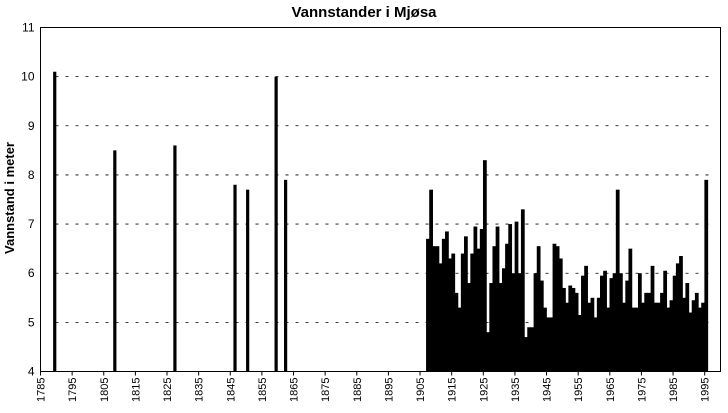 This screenshot has height=413, width=728. Describe the element at coordinates (136, 390) in the screenshot. I see `x-tick-label: 1815` at that location.